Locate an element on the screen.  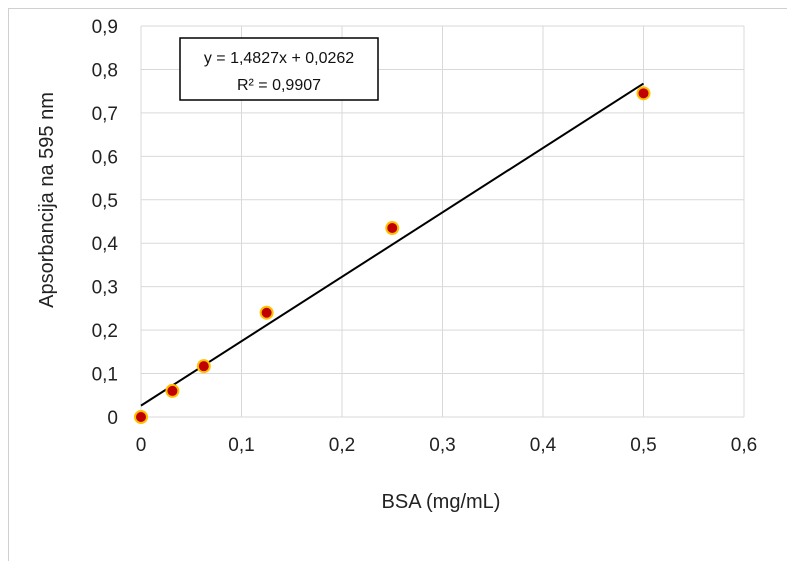
y-tick-label: 0,5 is located at coordinates (105, 201).